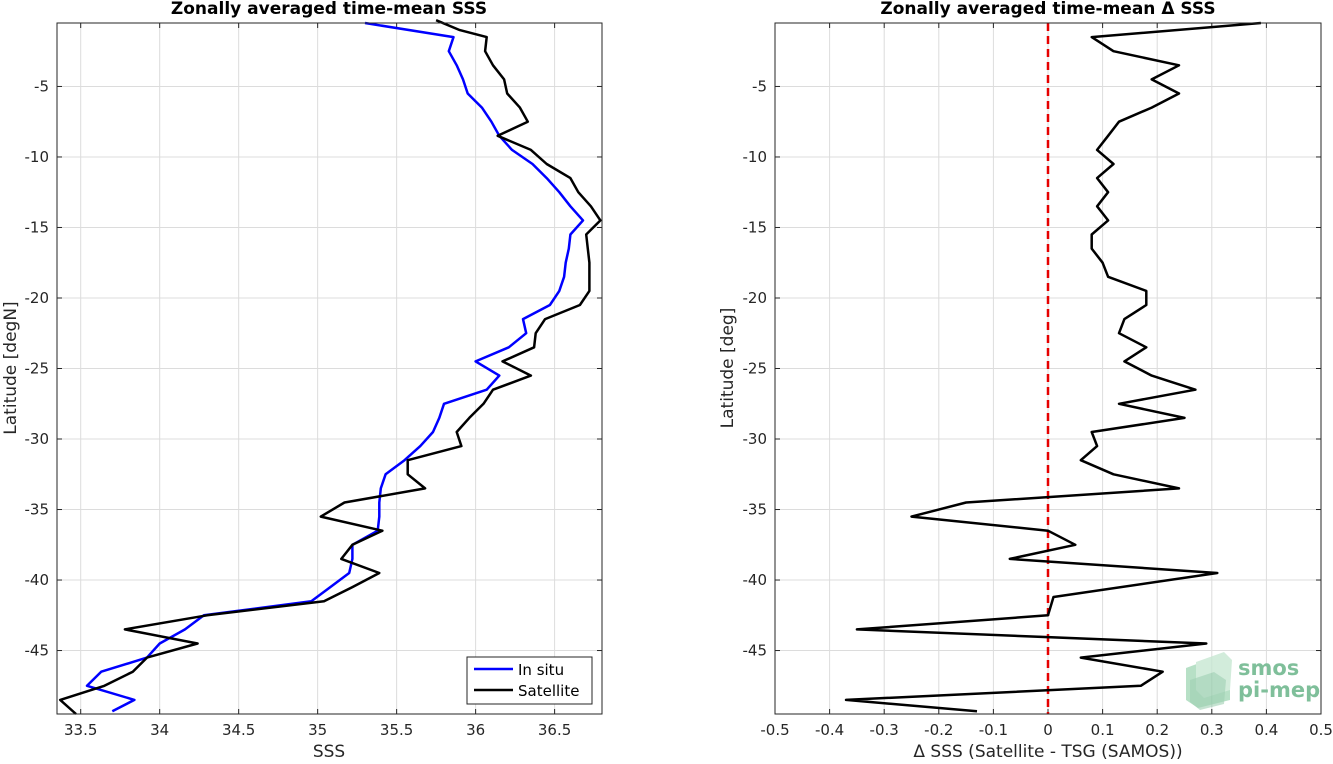 This screenshot has height=764, width=1333. I want to click on legend-label-in-situ: In situ, so click(541, 670).